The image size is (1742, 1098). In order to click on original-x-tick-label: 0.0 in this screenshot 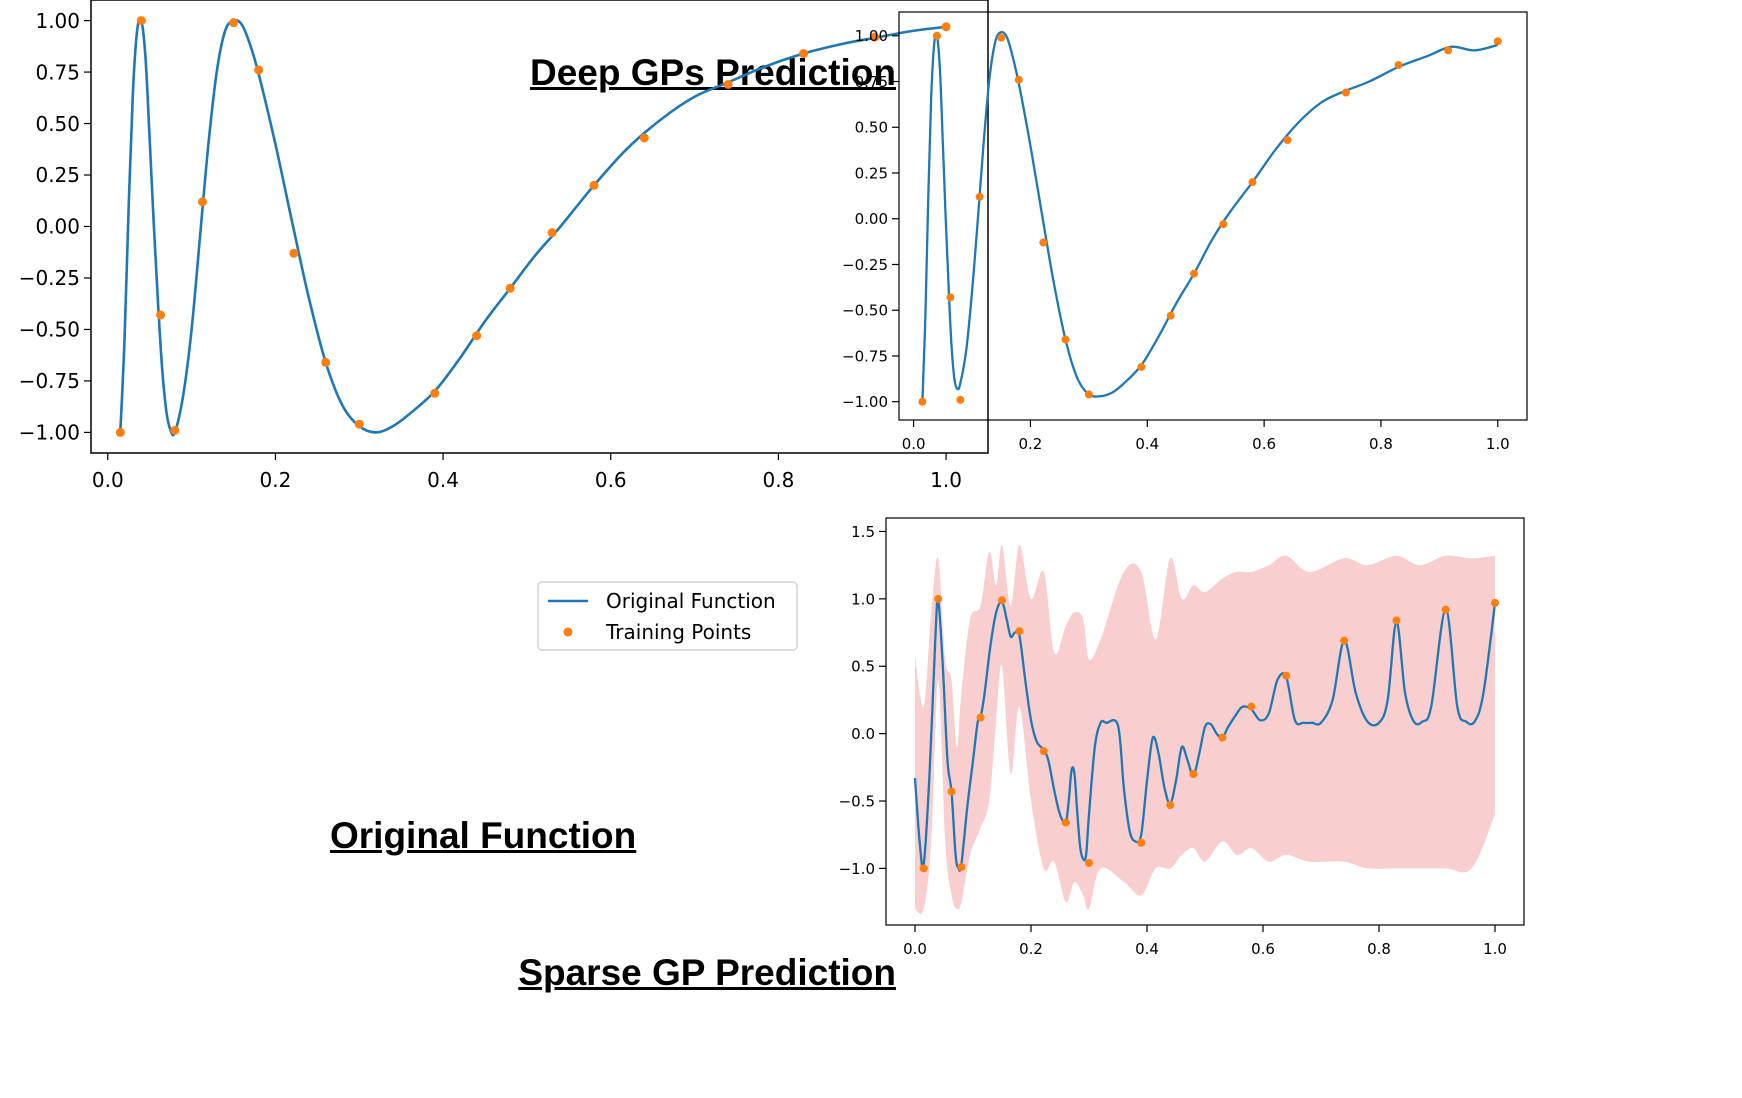, I will do `click(108, 480)`.